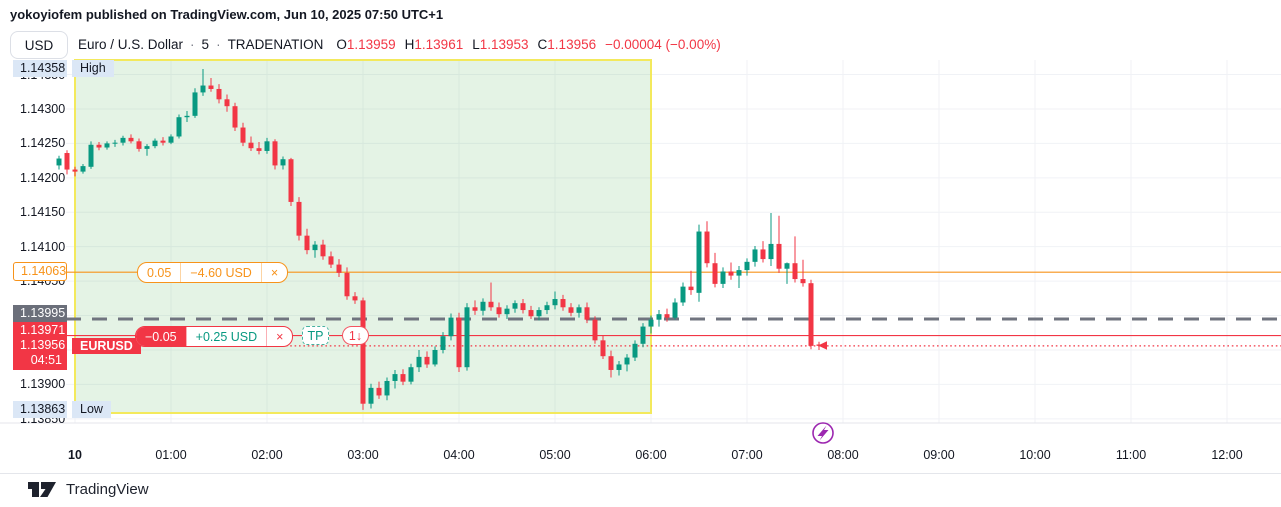  Describe the element at coordinates (355, 335) in the screenshot. I see `orders-count-badge: 1↓` at that location.